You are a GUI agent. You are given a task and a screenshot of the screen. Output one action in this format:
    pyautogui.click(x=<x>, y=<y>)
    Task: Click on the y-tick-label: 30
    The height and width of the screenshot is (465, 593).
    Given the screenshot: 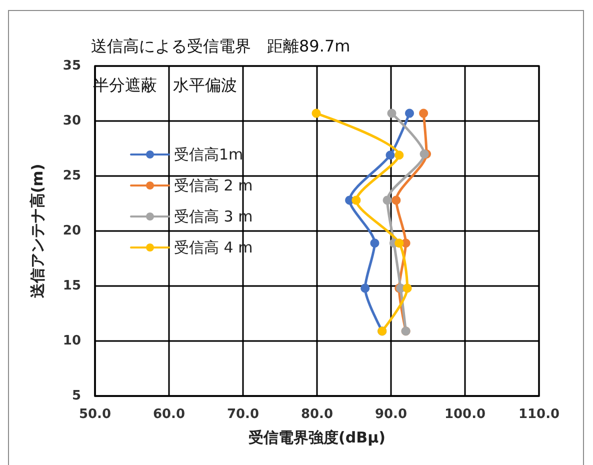 What is the action you would take?
    pyautogui.click(x=71, y=121)
    